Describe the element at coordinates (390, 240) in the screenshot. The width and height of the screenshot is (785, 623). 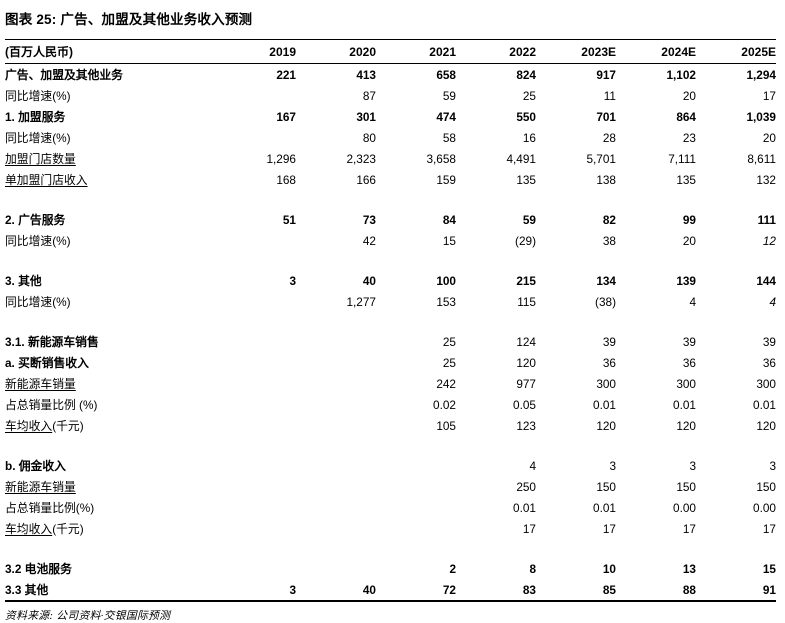
I see `table-row: 同比增速(%) 42 15 (29) 38 20 12` at that location.